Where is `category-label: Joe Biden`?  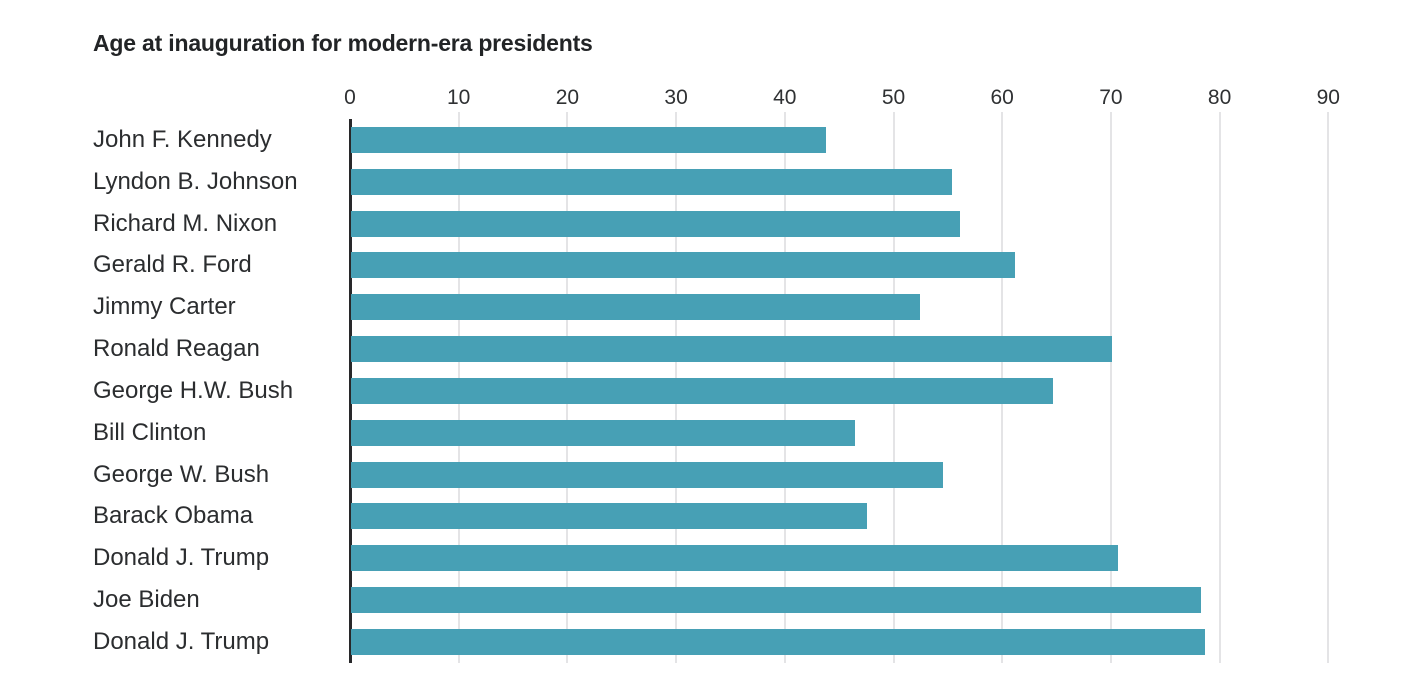 category-label: Joe Biden is located at coordinates (146, 600).